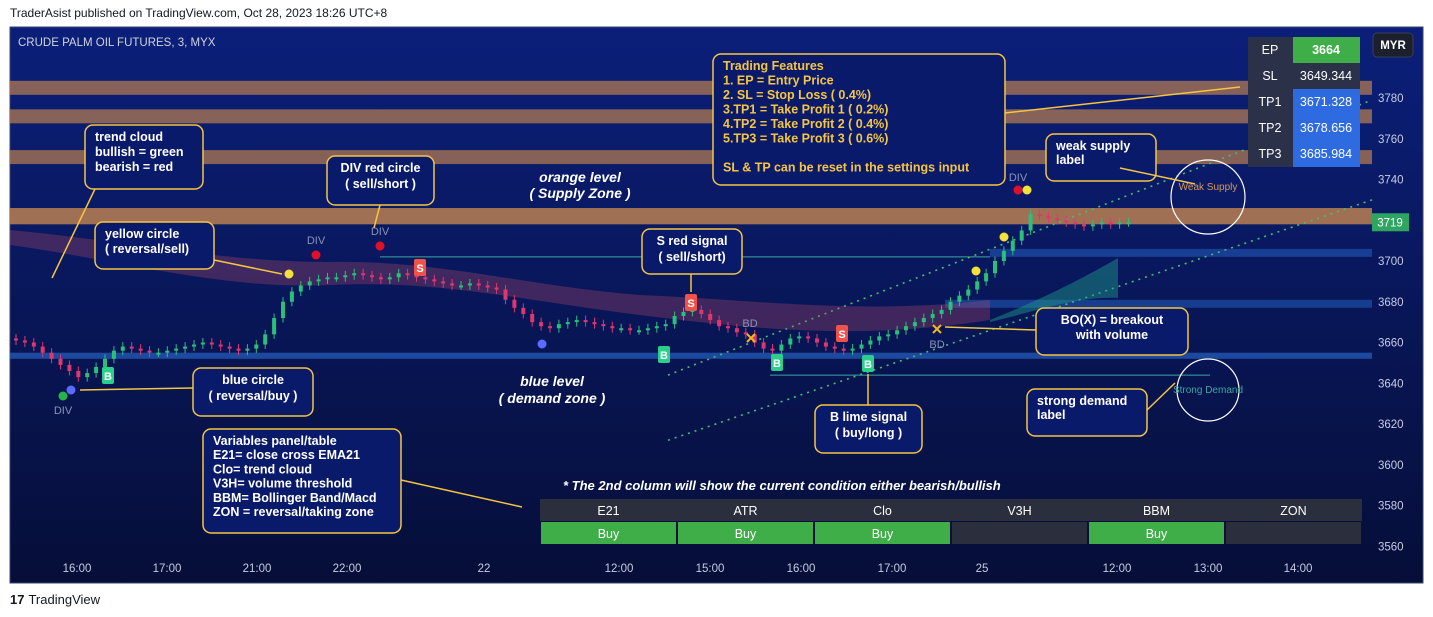 This screenshot has height=617, width=1433. What do you see at coordinates (542, 344) in the screenshot?
I see `blue-circle` at bounding box center [542, 344].